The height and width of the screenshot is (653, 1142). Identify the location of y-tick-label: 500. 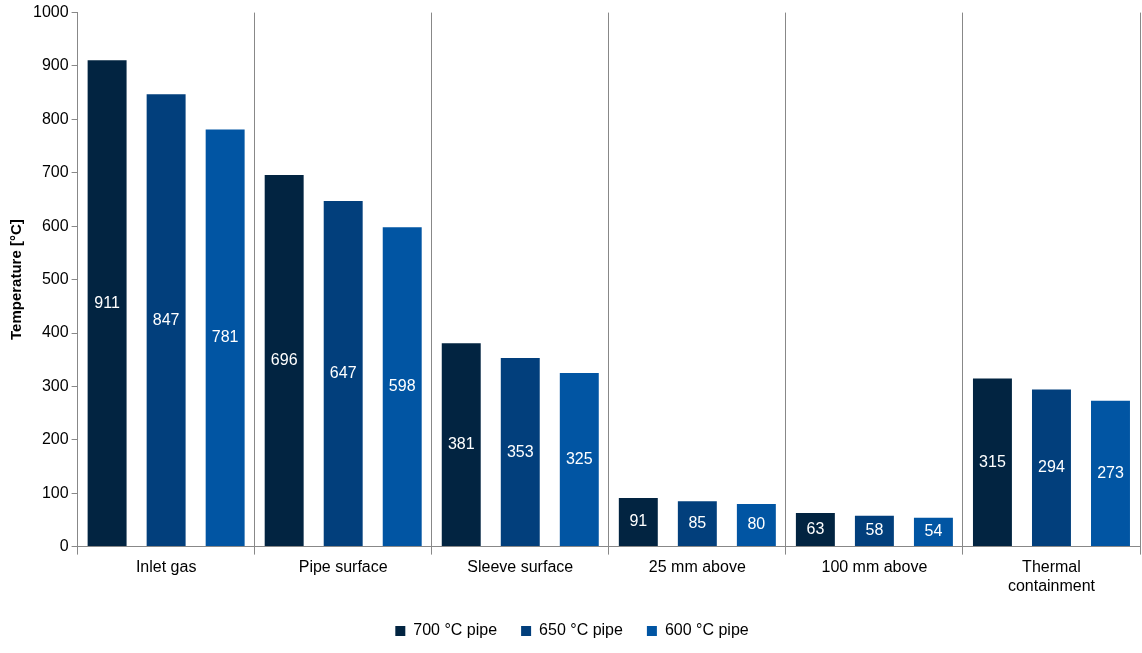
(55, 279).